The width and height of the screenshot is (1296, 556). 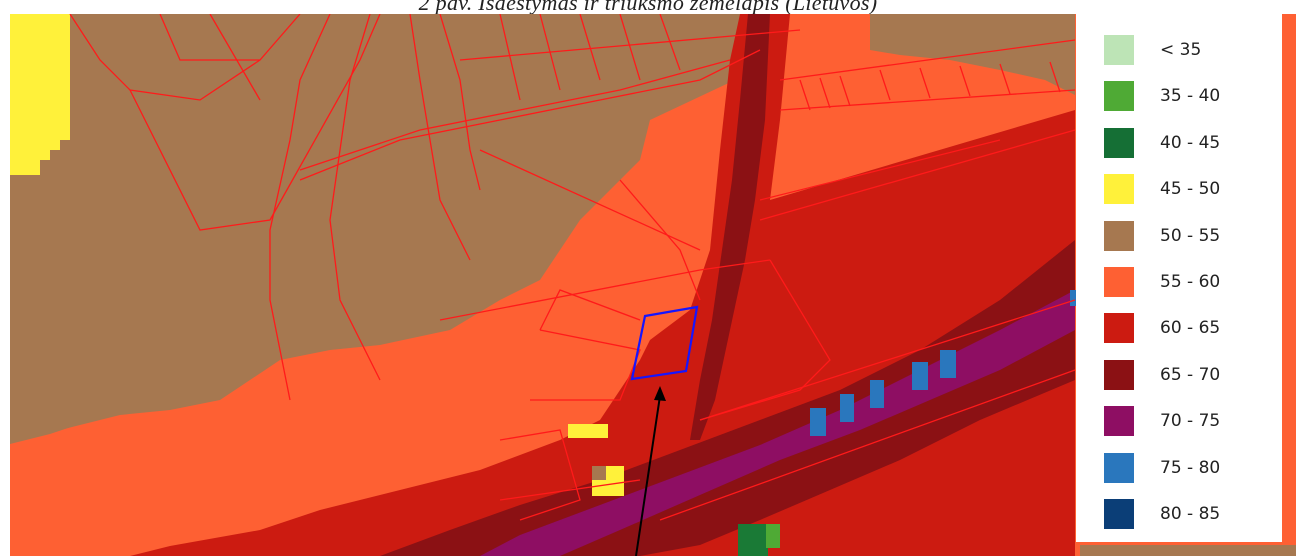 What do you see at coordinates (1181, 50) in the screenshot?
I see `legend-label: < 35` at bounding box center [1181, 50].